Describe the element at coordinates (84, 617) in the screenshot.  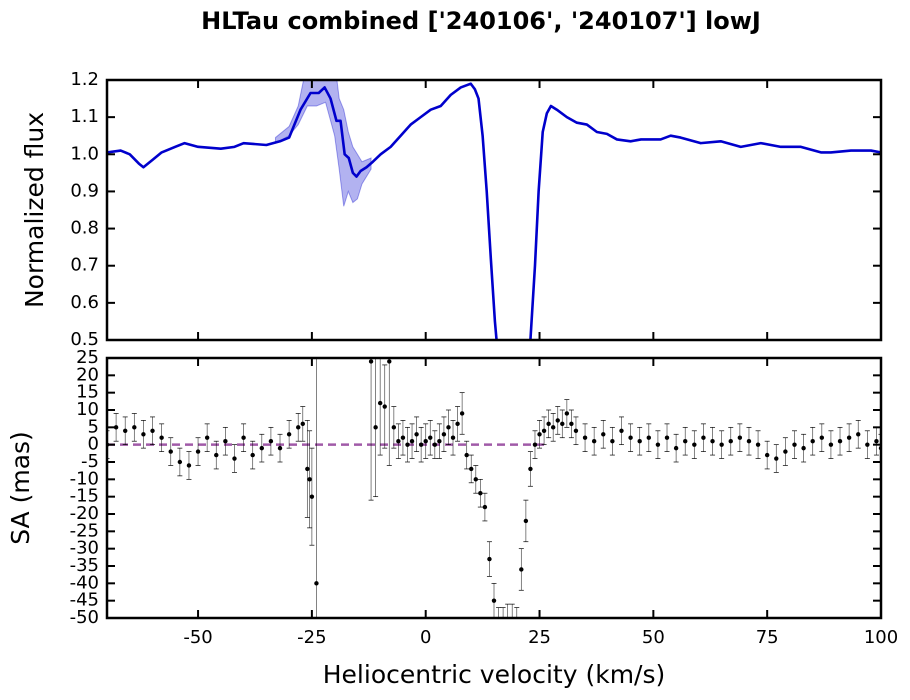
I see `y-tick-label: -50` at that location.